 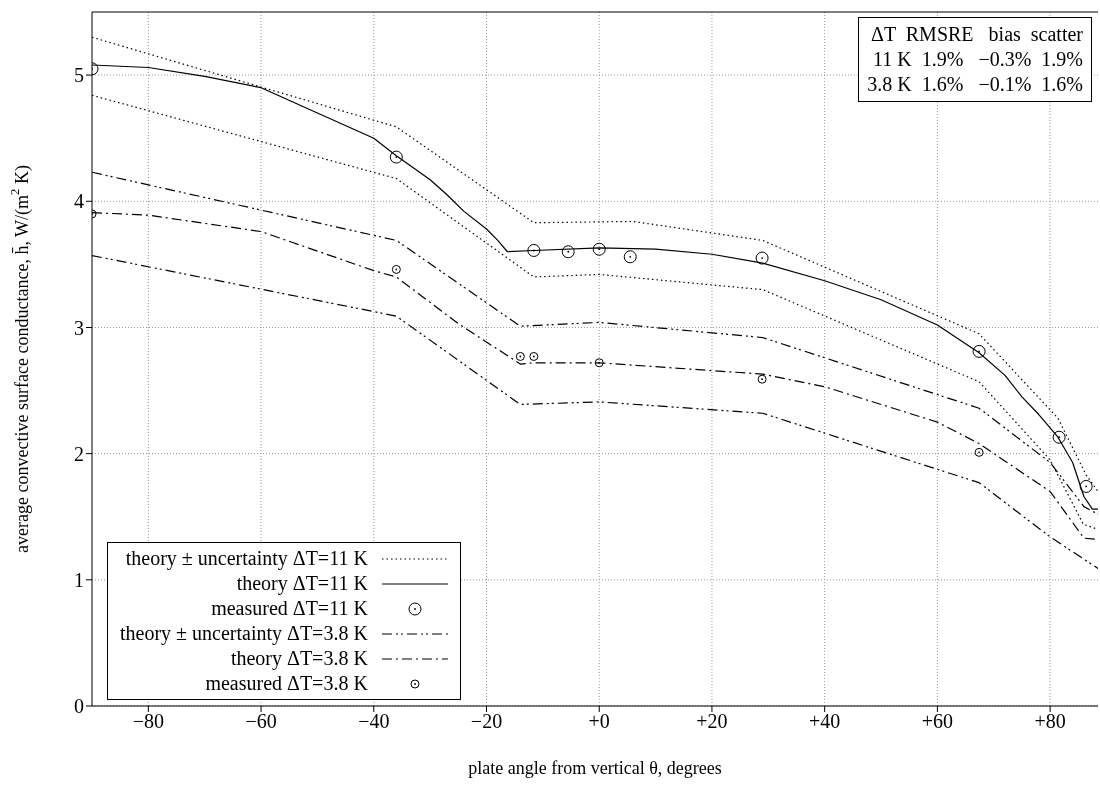 I want to click on legend-label: theory ± uncertainty ΔT=11 K, so click(x=246, y=558).